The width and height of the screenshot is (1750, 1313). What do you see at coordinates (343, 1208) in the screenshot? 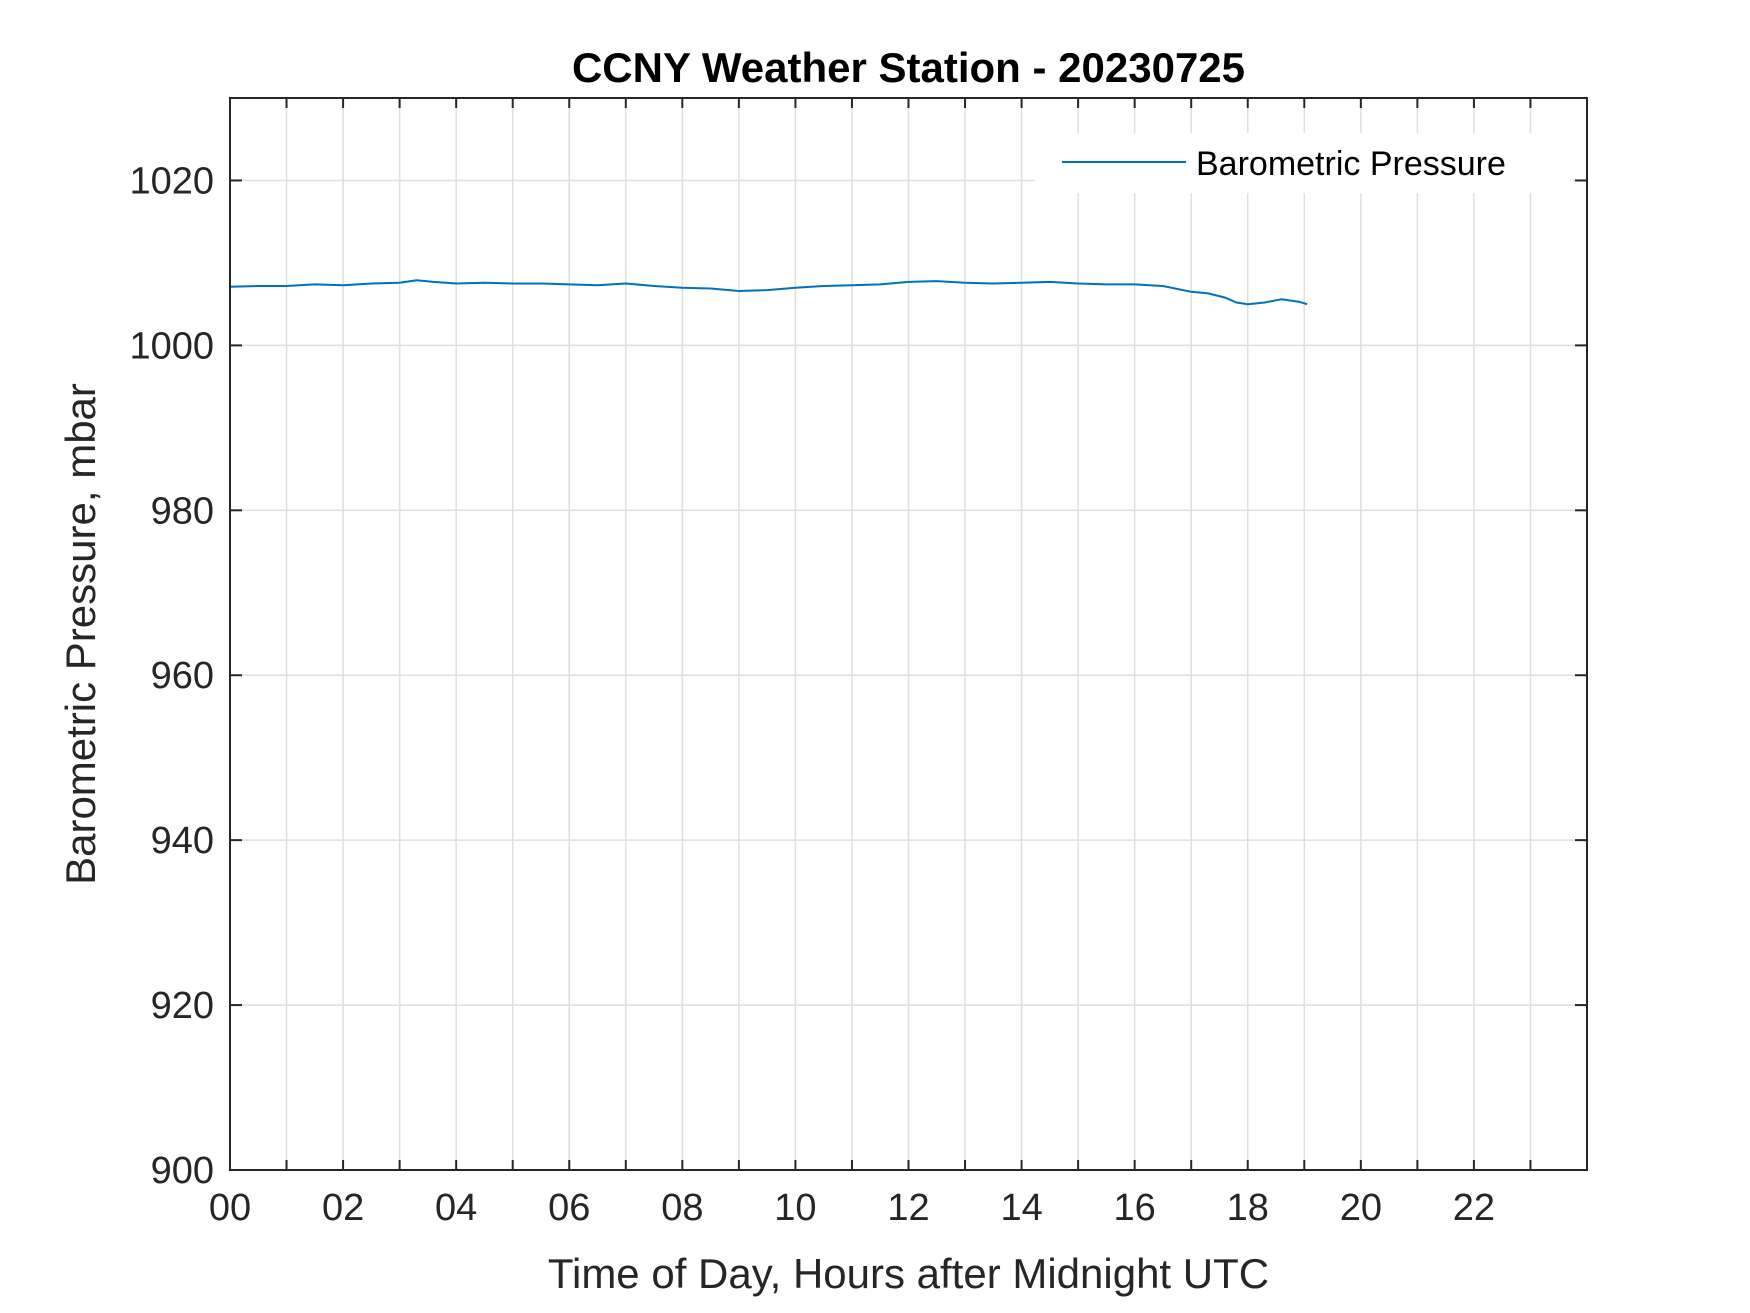
I see `x-tick-label: 02` at bounding box center [343, 1208].